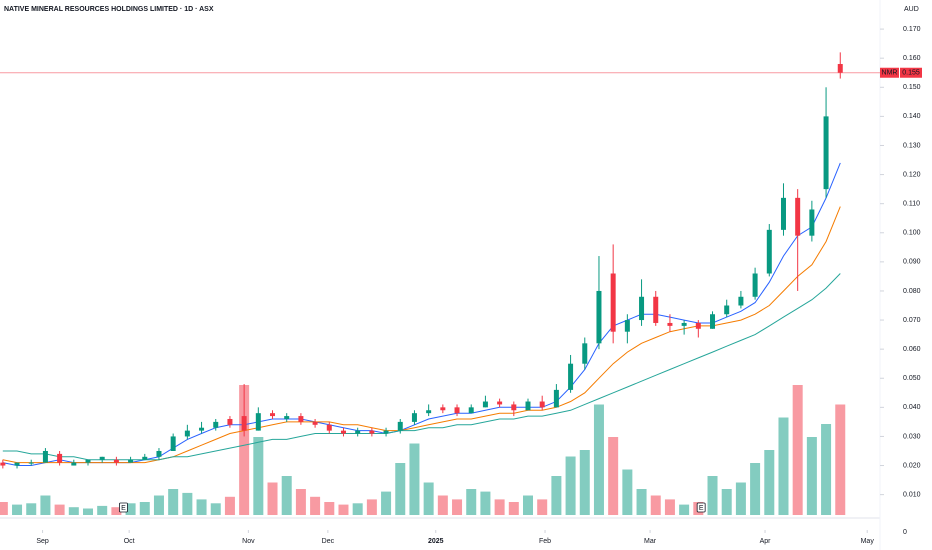 The image size is (932, 550). What do you see at coordinates (912, 378) in the screenshot?
I see `y-tick-label: 0.050` at bounding box center [912, 378].